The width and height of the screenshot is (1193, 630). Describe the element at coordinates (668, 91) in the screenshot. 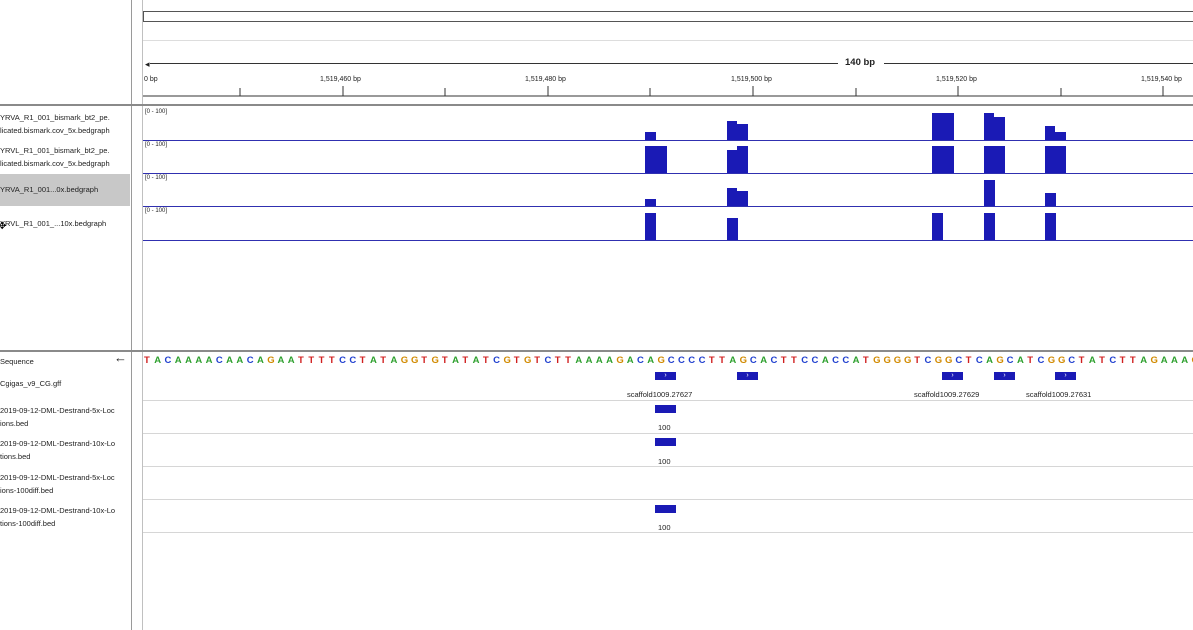

I see `ruler-ticks` at that location.